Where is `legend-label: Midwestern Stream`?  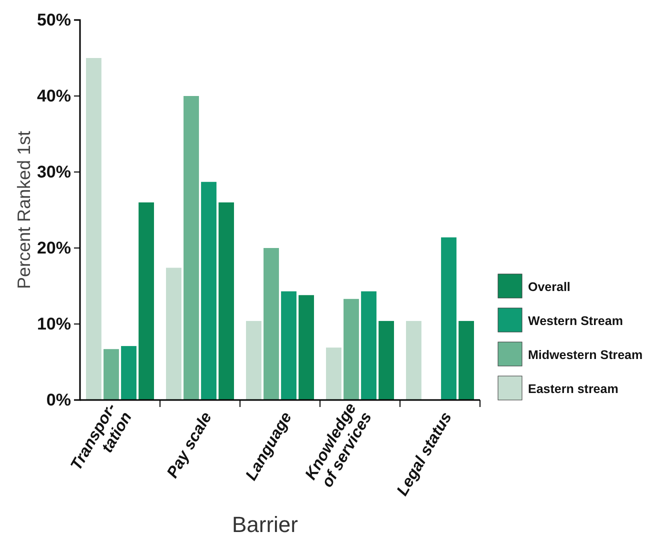
legend-label: Midwestern Stream is located at coordinates (585, 355).